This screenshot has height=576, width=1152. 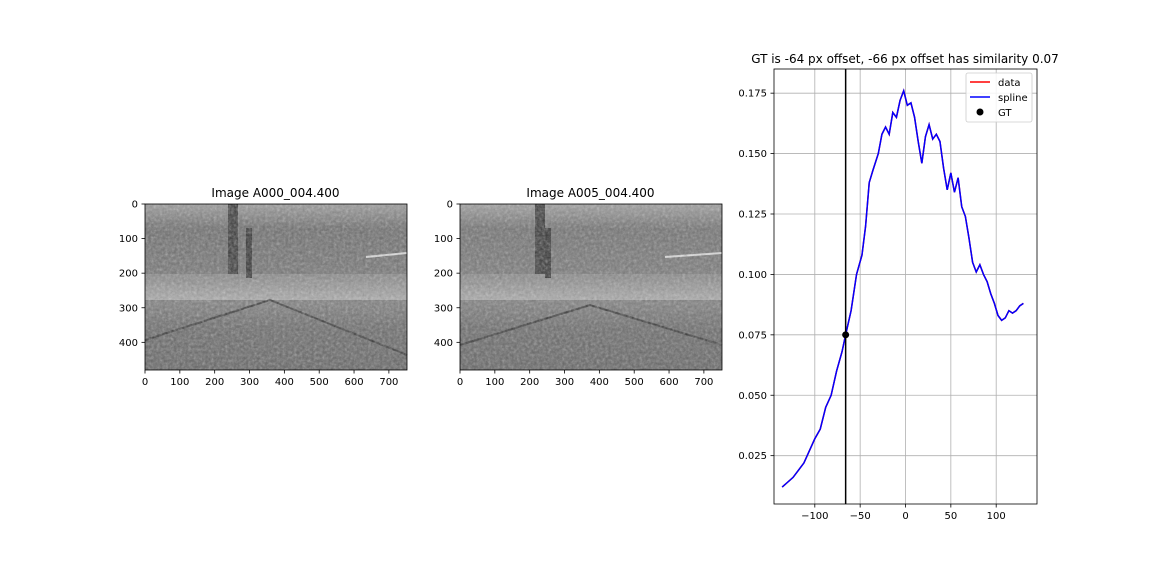 I want to click on legend-item-data: data, so click(x=995, y=83).